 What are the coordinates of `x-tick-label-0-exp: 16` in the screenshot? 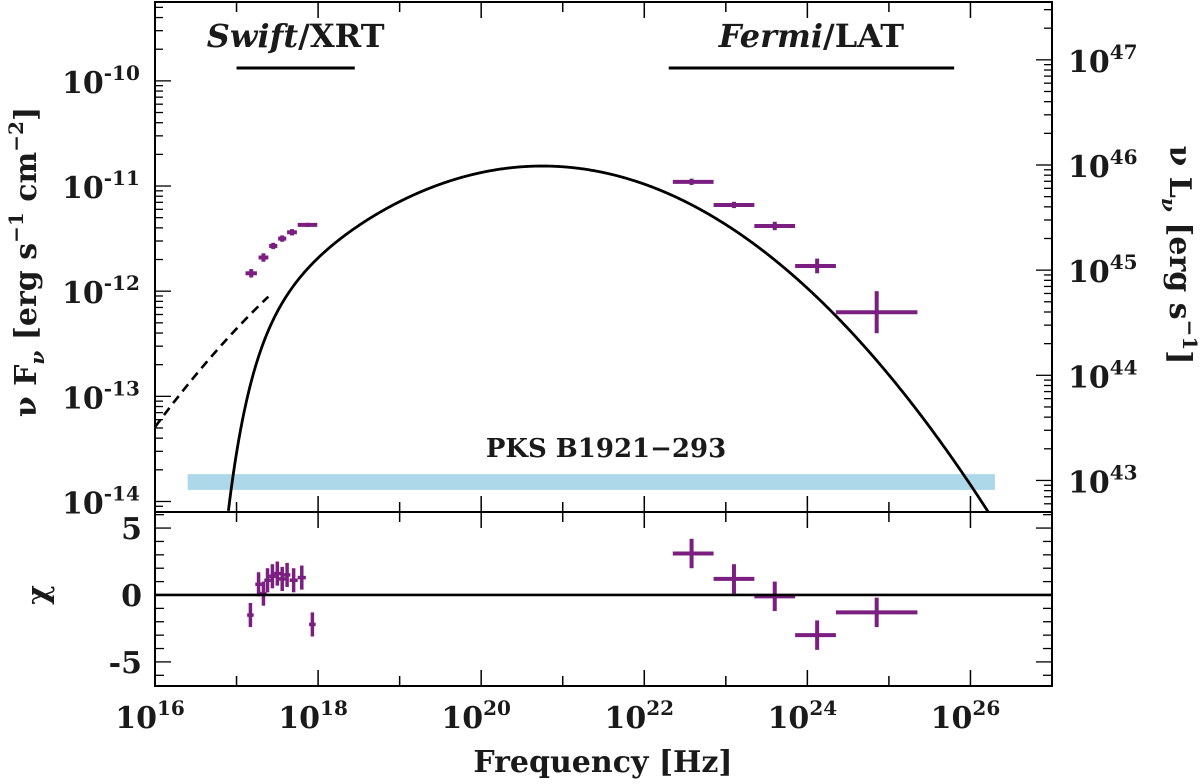 It's located at (171, 708).